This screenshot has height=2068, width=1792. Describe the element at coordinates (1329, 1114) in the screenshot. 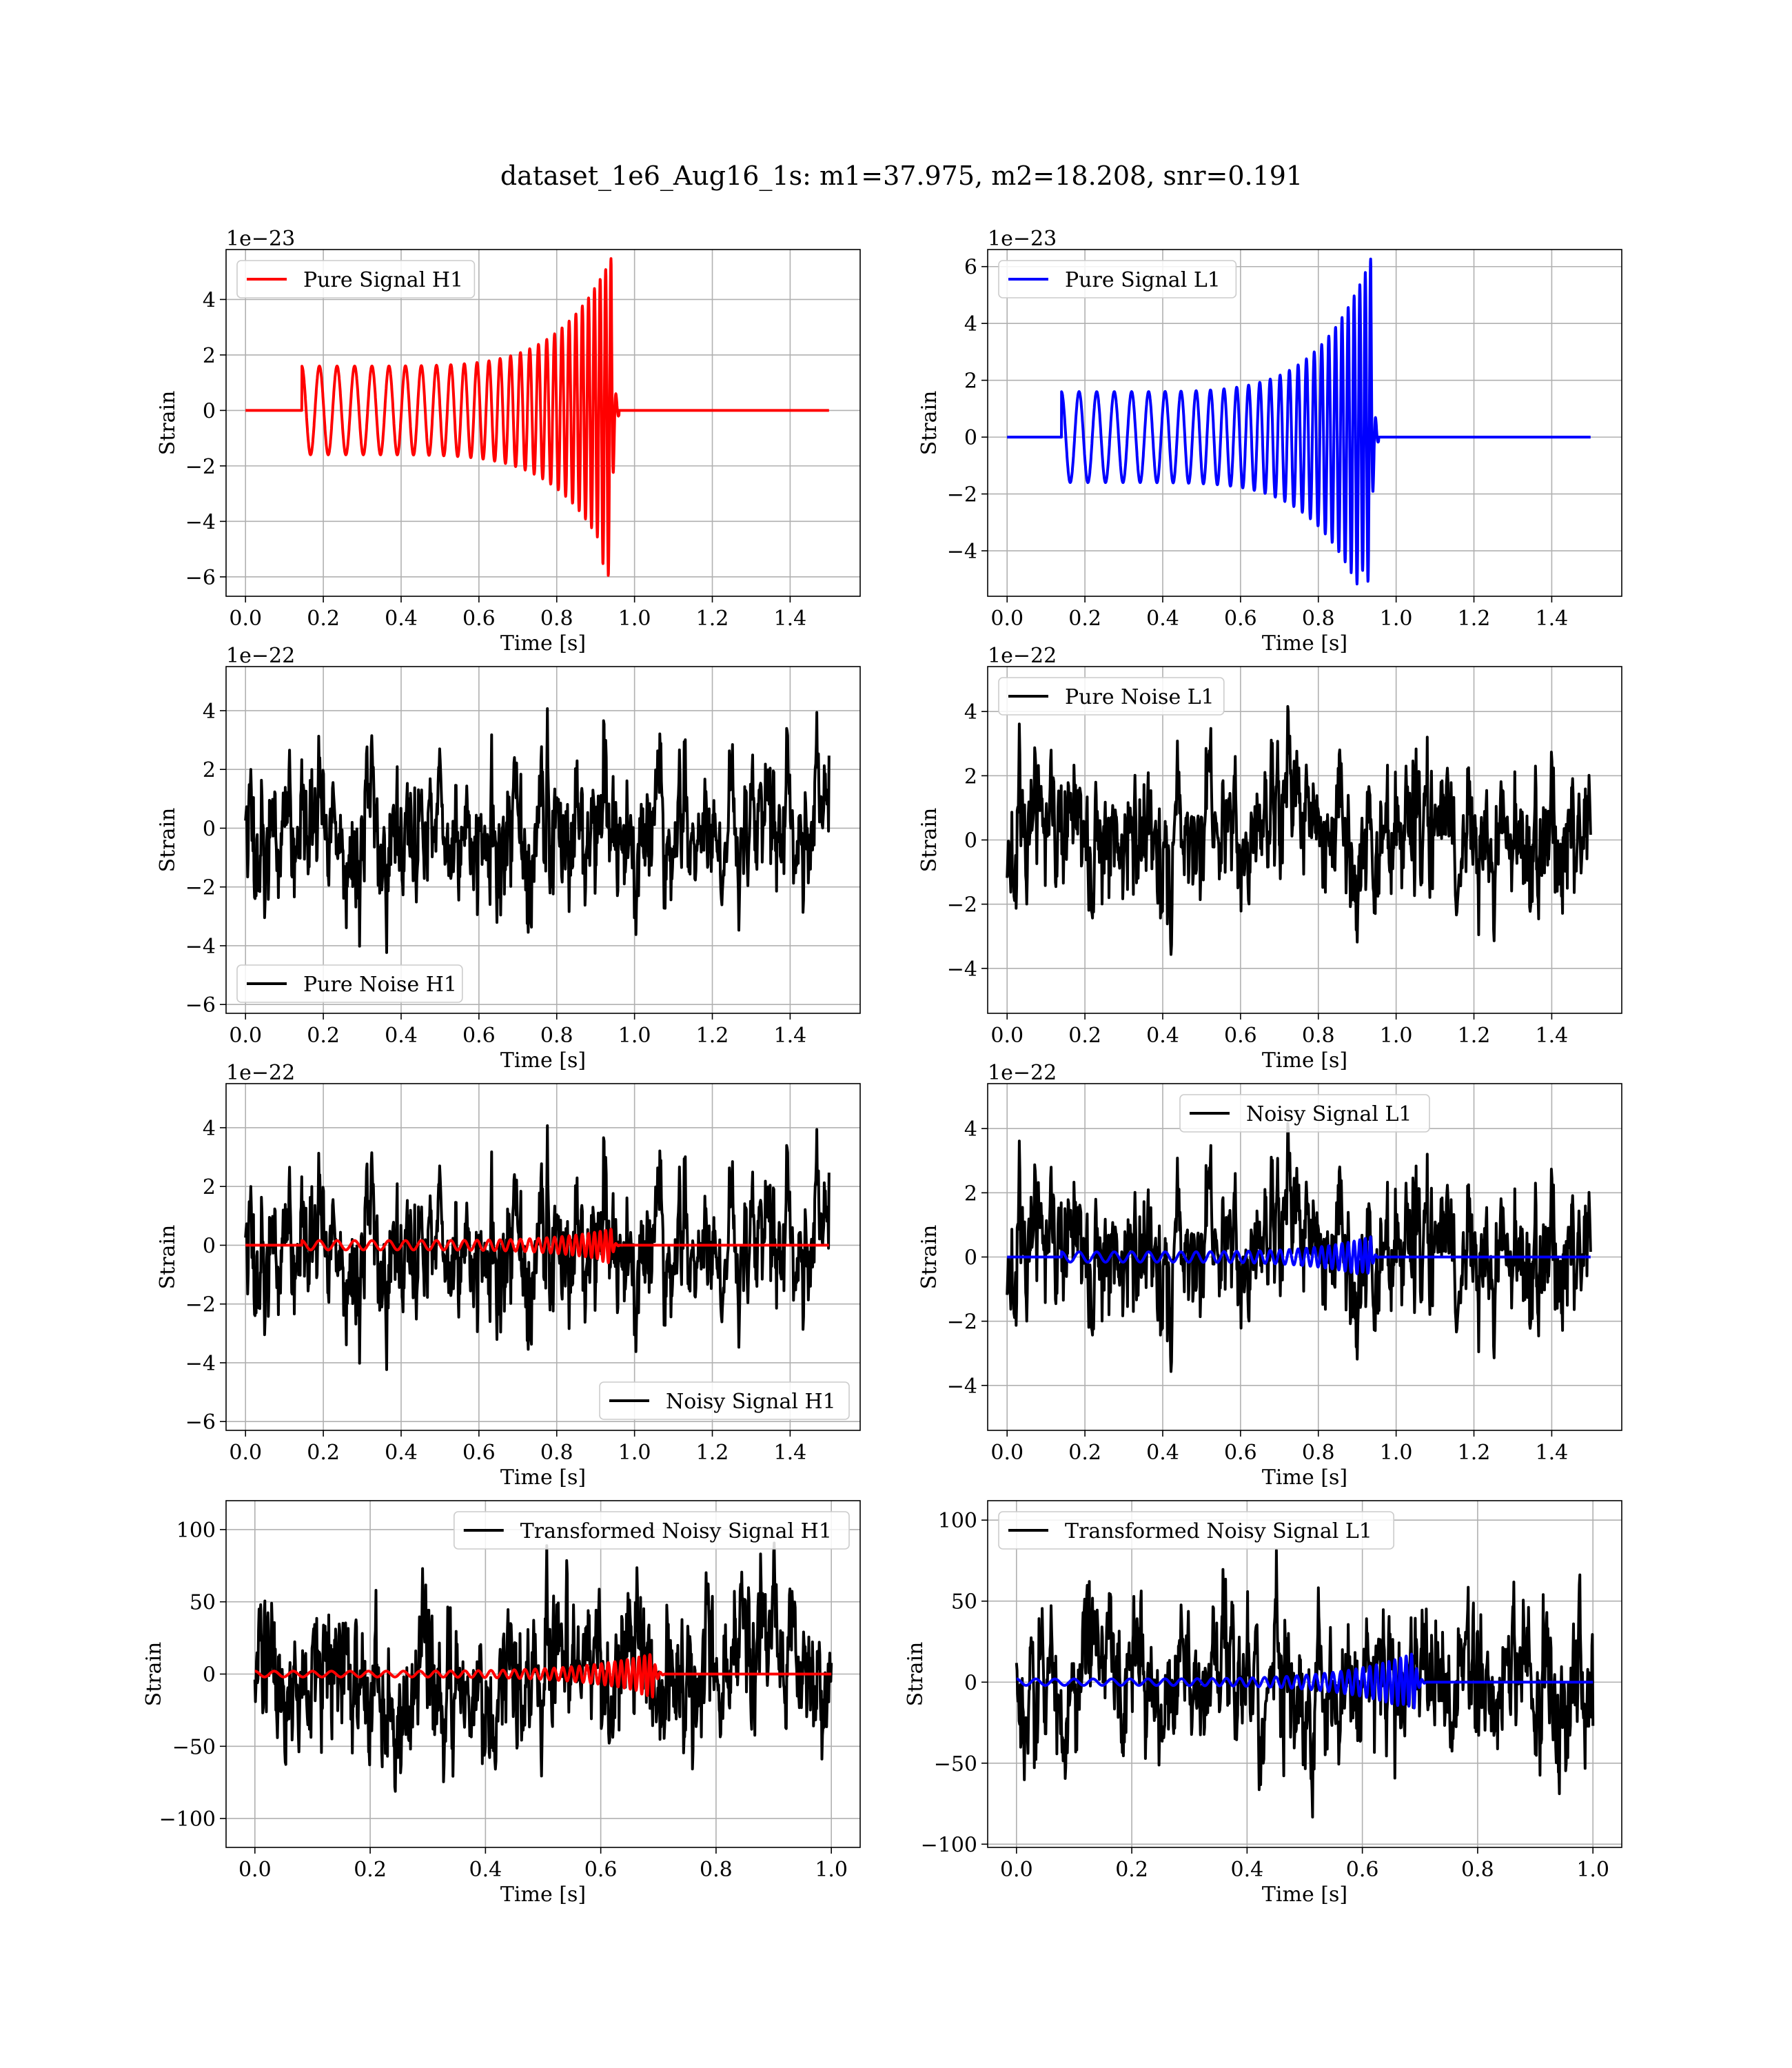

I see `legend-label: Noisy Signal L1` at that location.